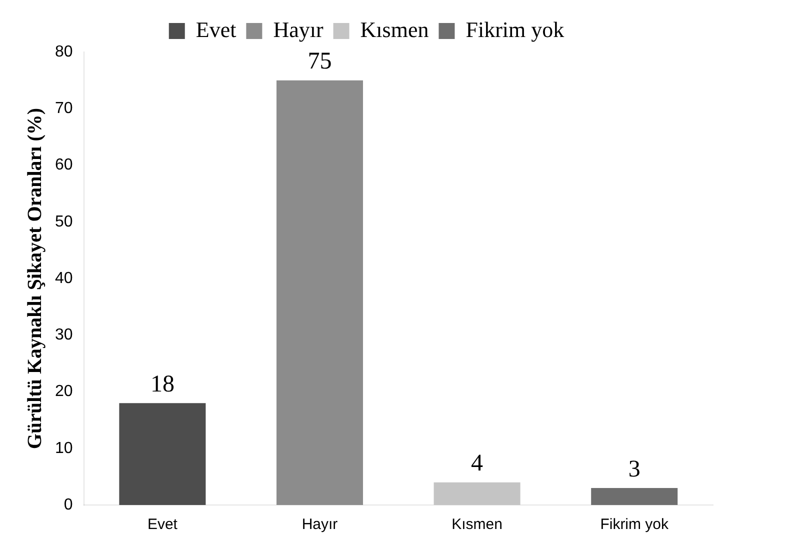 Image resolution: width=793 pixels, height=547 pixels. I want to click on y-tick-label: 80, so click(64, 51).